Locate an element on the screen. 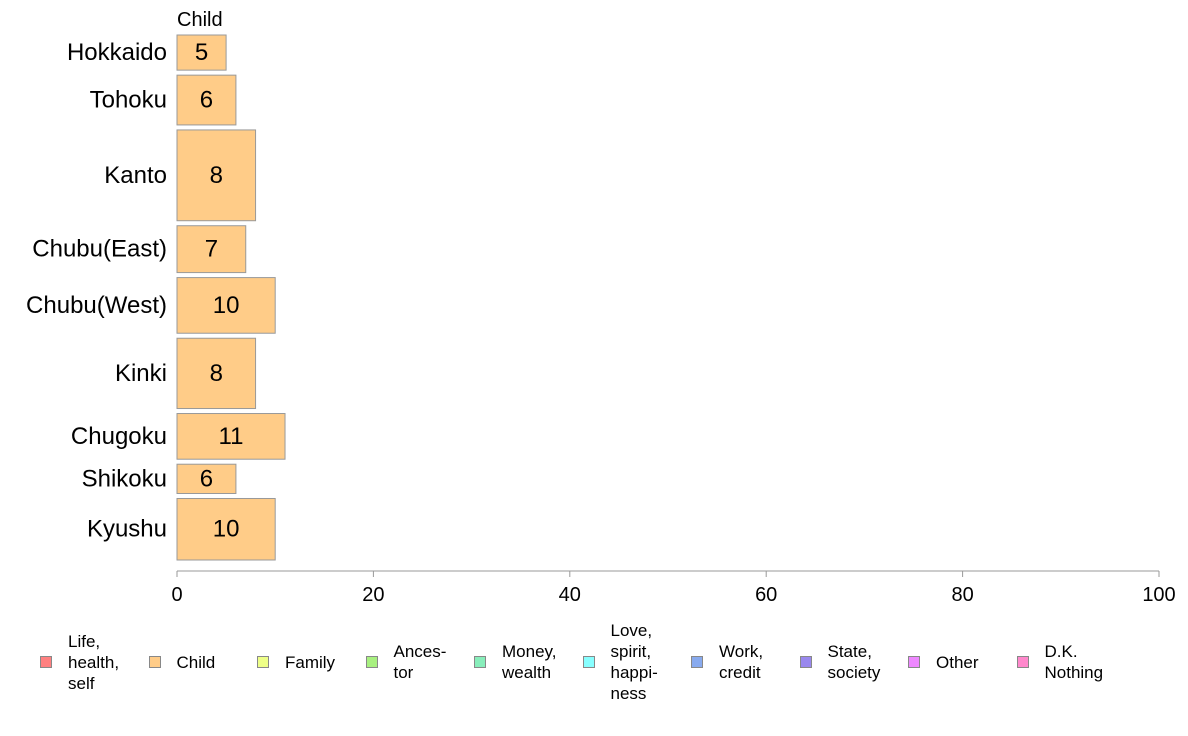 Image resolution: width=1188 pixels, height=736 pixels. bar-value-label: 5 is located at coordinates (201, 52).